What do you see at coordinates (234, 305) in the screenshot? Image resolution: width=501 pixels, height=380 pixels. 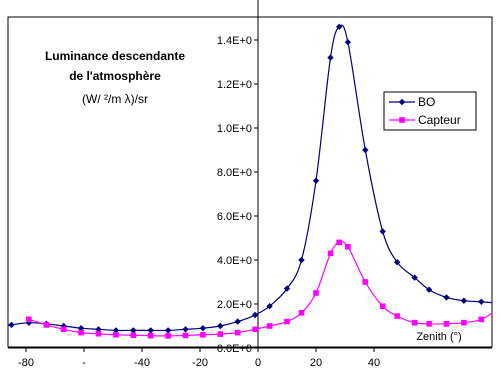 I see `y-tick-label: 2.0E+0` at bounding box center [234, 305].